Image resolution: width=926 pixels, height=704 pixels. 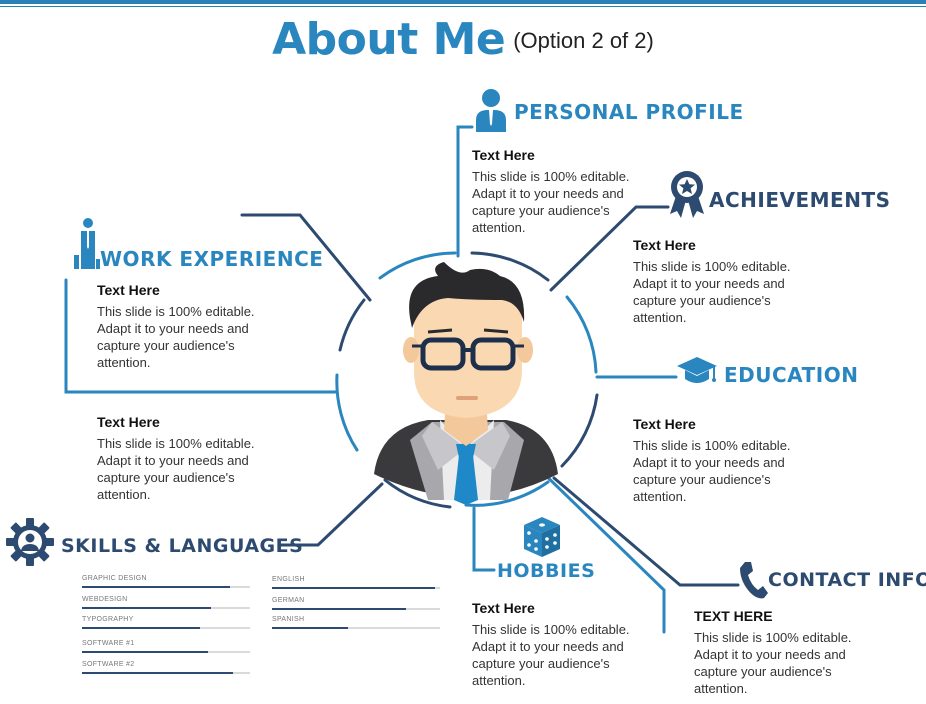 I want to click on page-title: About Me (Option 2 of 2), so click(x=463, y=39).